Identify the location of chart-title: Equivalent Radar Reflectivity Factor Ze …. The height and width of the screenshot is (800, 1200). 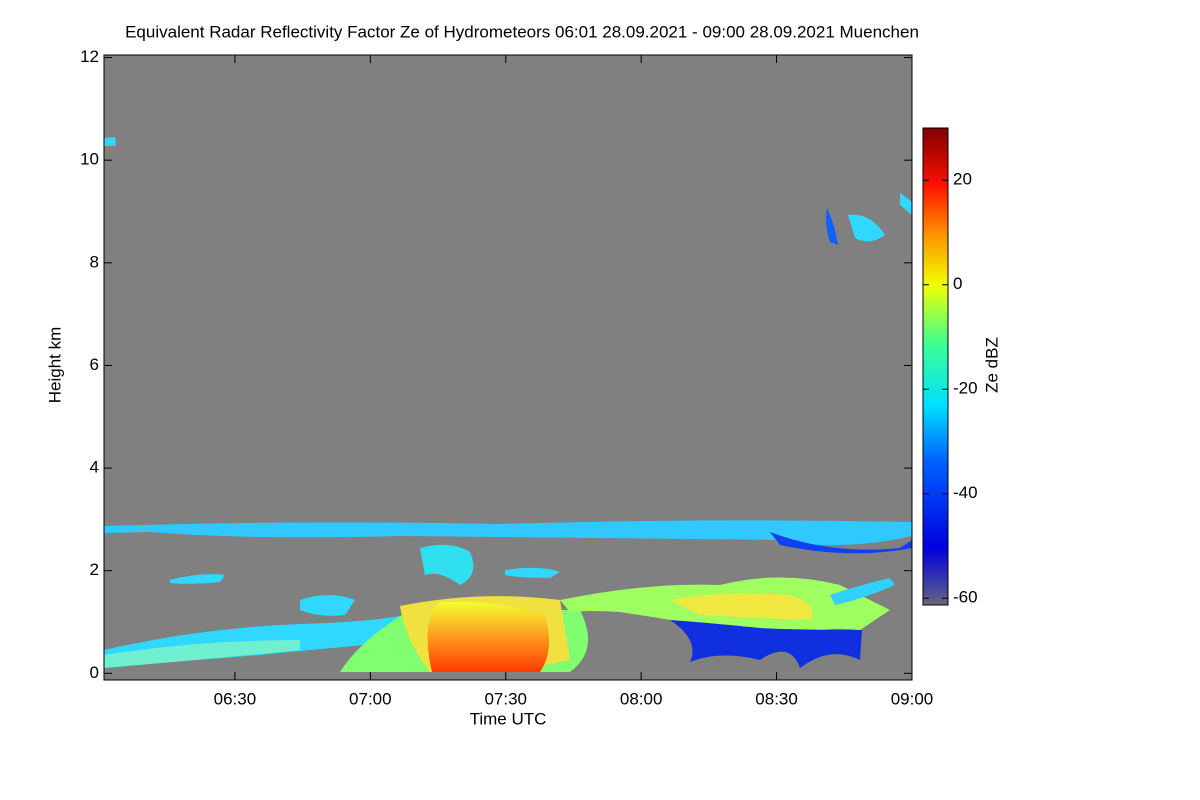
(522, 31).